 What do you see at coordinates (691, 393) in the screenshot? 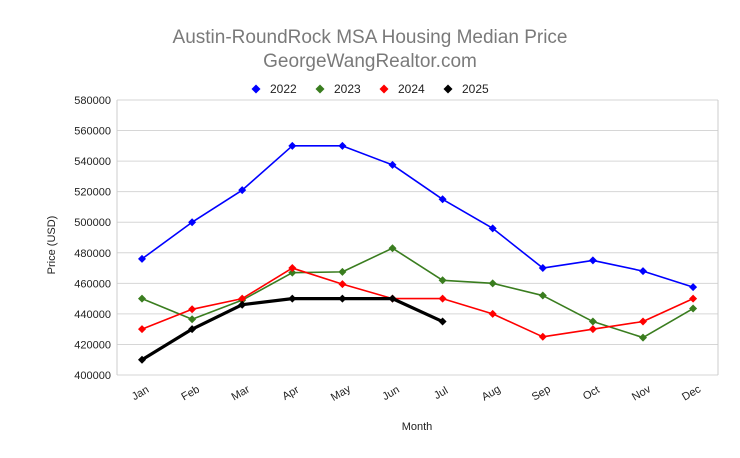
I see `x-tick-label: Dec` at bounding box center [691, 393].